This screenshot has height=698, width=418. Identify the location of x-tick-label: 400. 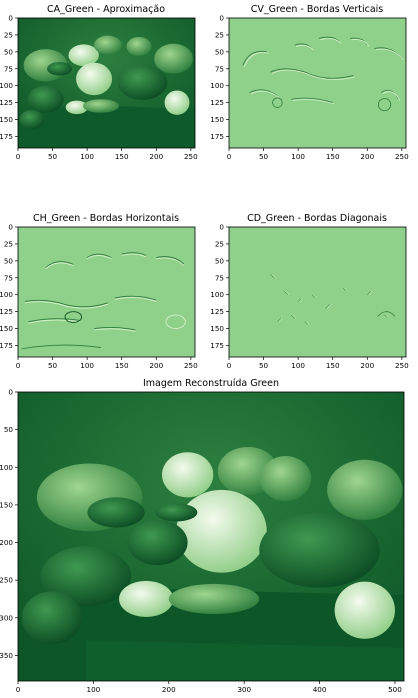
(320, 689).